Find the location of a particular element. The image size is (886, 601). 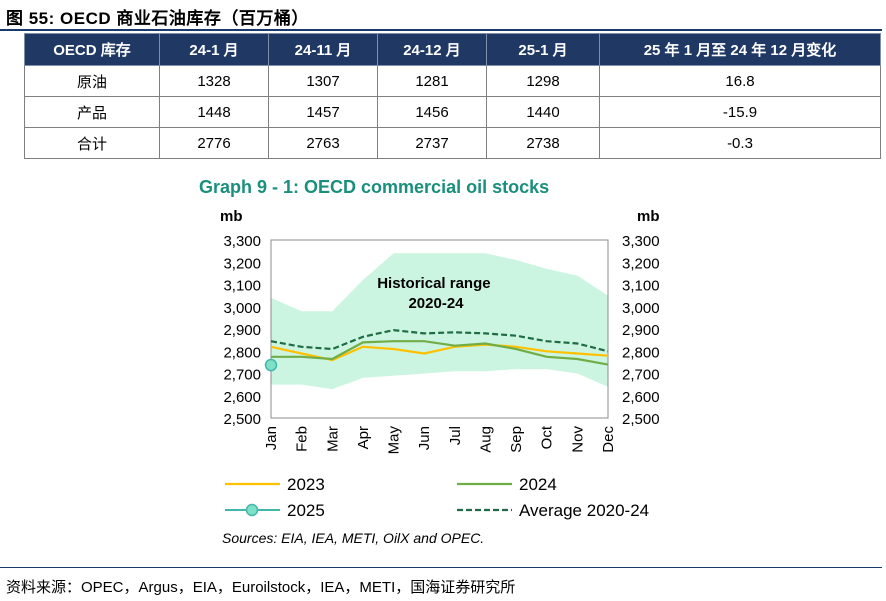

x-tick-label: Feb is located at coordinates (302, 439).